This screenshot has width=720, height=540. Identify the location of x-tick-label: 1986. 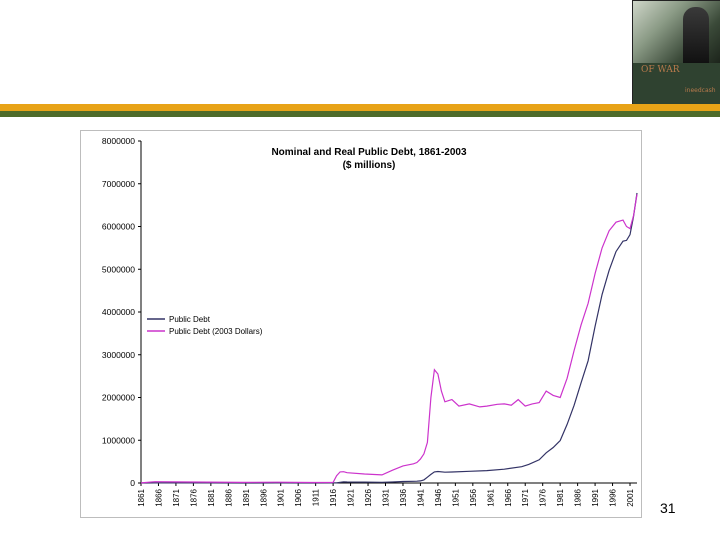
(578, 497).